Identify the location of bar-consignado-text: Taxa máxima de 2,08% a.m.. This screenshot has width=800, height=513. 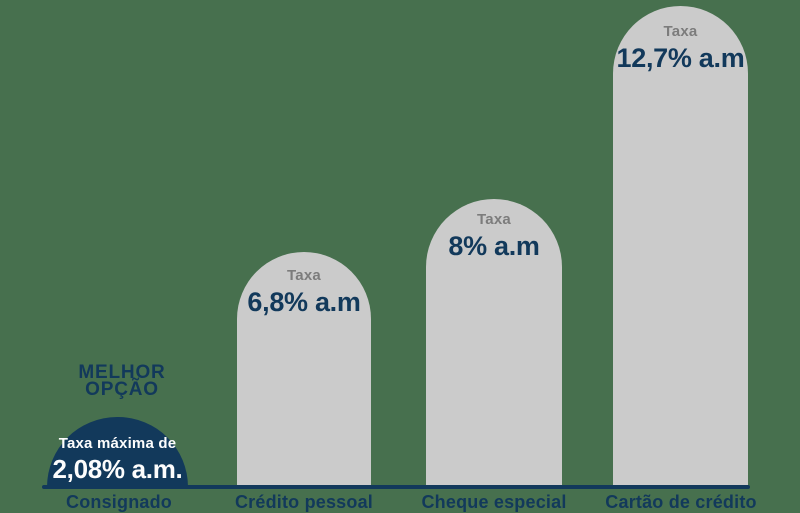
(117, 460).